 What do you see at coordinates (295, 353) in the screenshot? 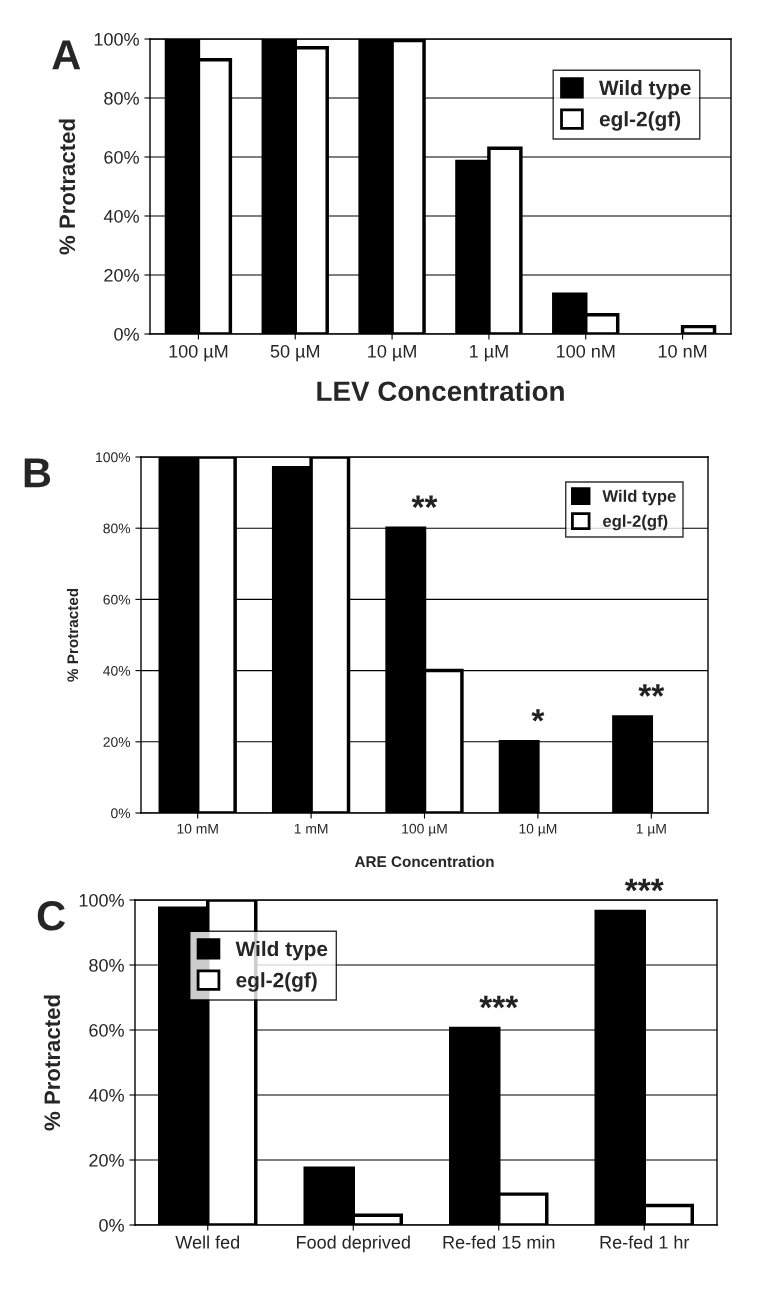
I see `x-tick-label: 50 µM` at bounding box center [295, 353].